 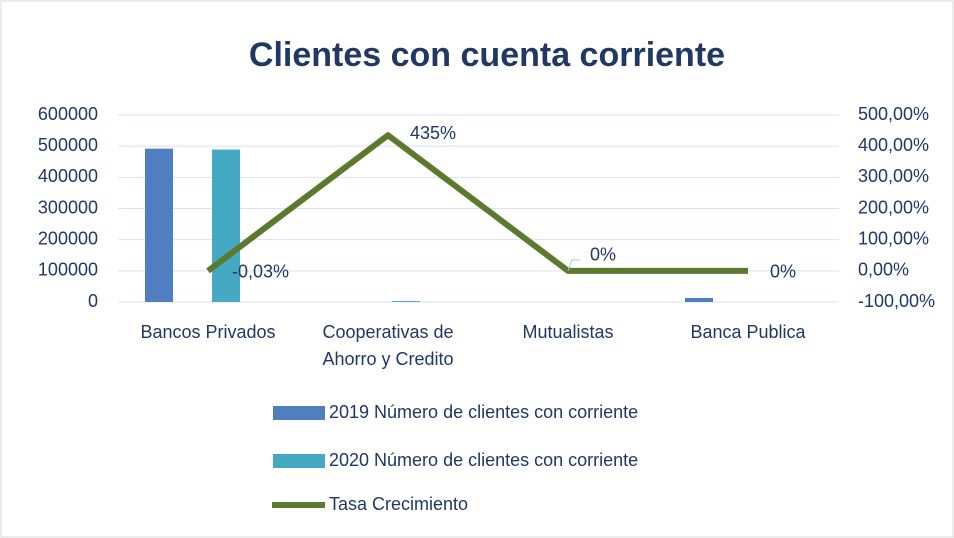 I want to click on y-tick-label: 0, so click(x=93, y=301).